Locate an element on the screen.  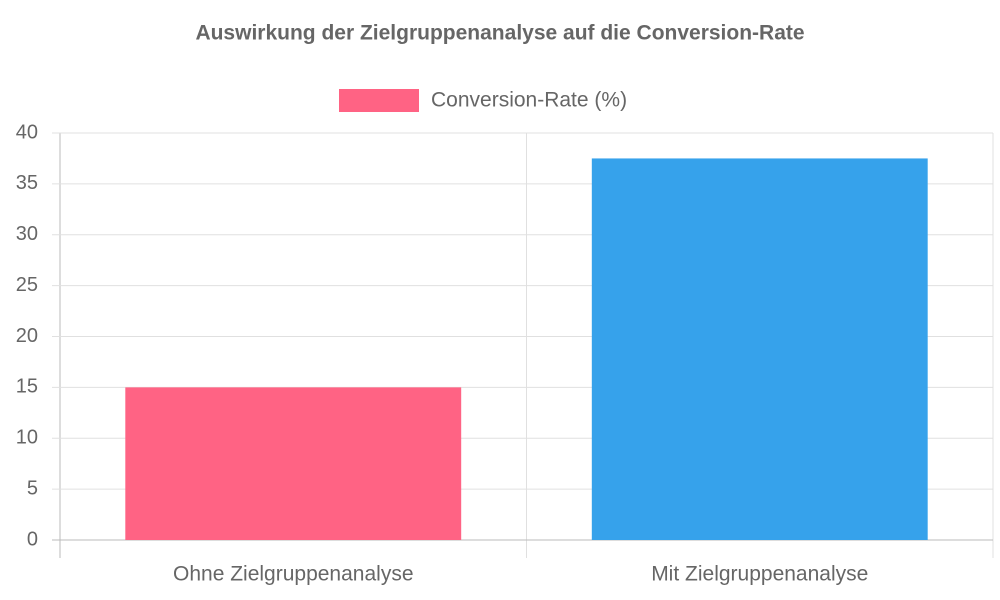
x-tick-label: Mit Zielgruppenanalyse is located at coordinates (759, 574).